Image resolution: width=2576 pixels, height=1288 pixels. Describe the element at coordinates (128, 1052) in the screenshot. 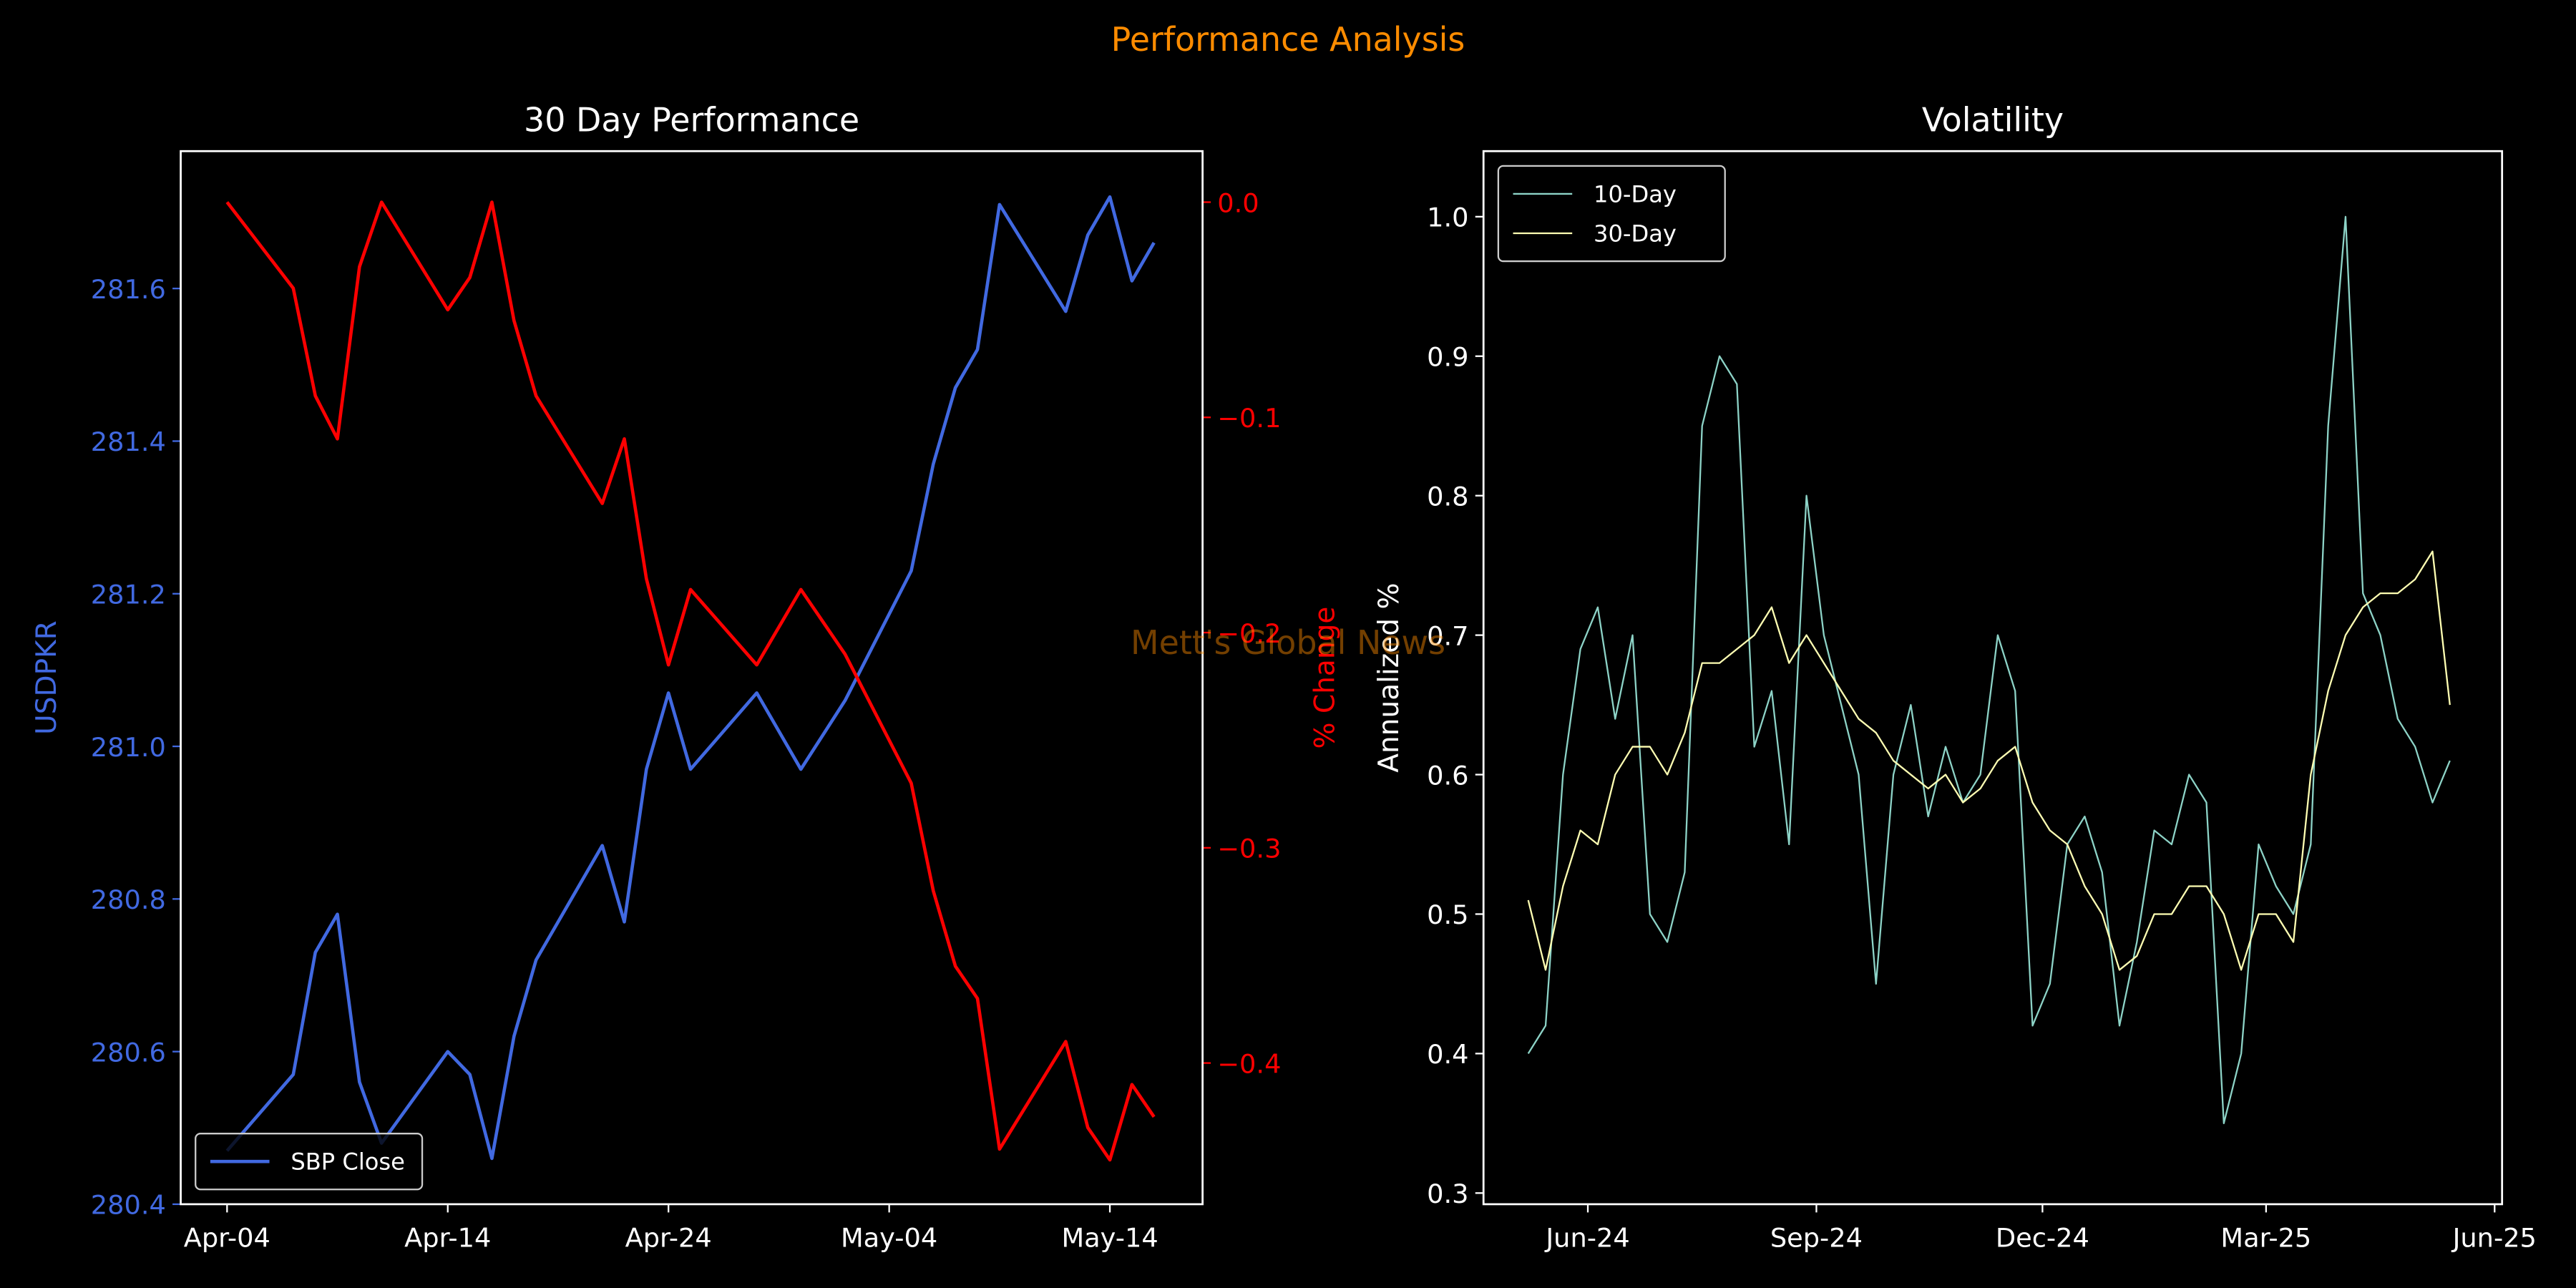

I see `y-tick-label: 280.6` at that location.